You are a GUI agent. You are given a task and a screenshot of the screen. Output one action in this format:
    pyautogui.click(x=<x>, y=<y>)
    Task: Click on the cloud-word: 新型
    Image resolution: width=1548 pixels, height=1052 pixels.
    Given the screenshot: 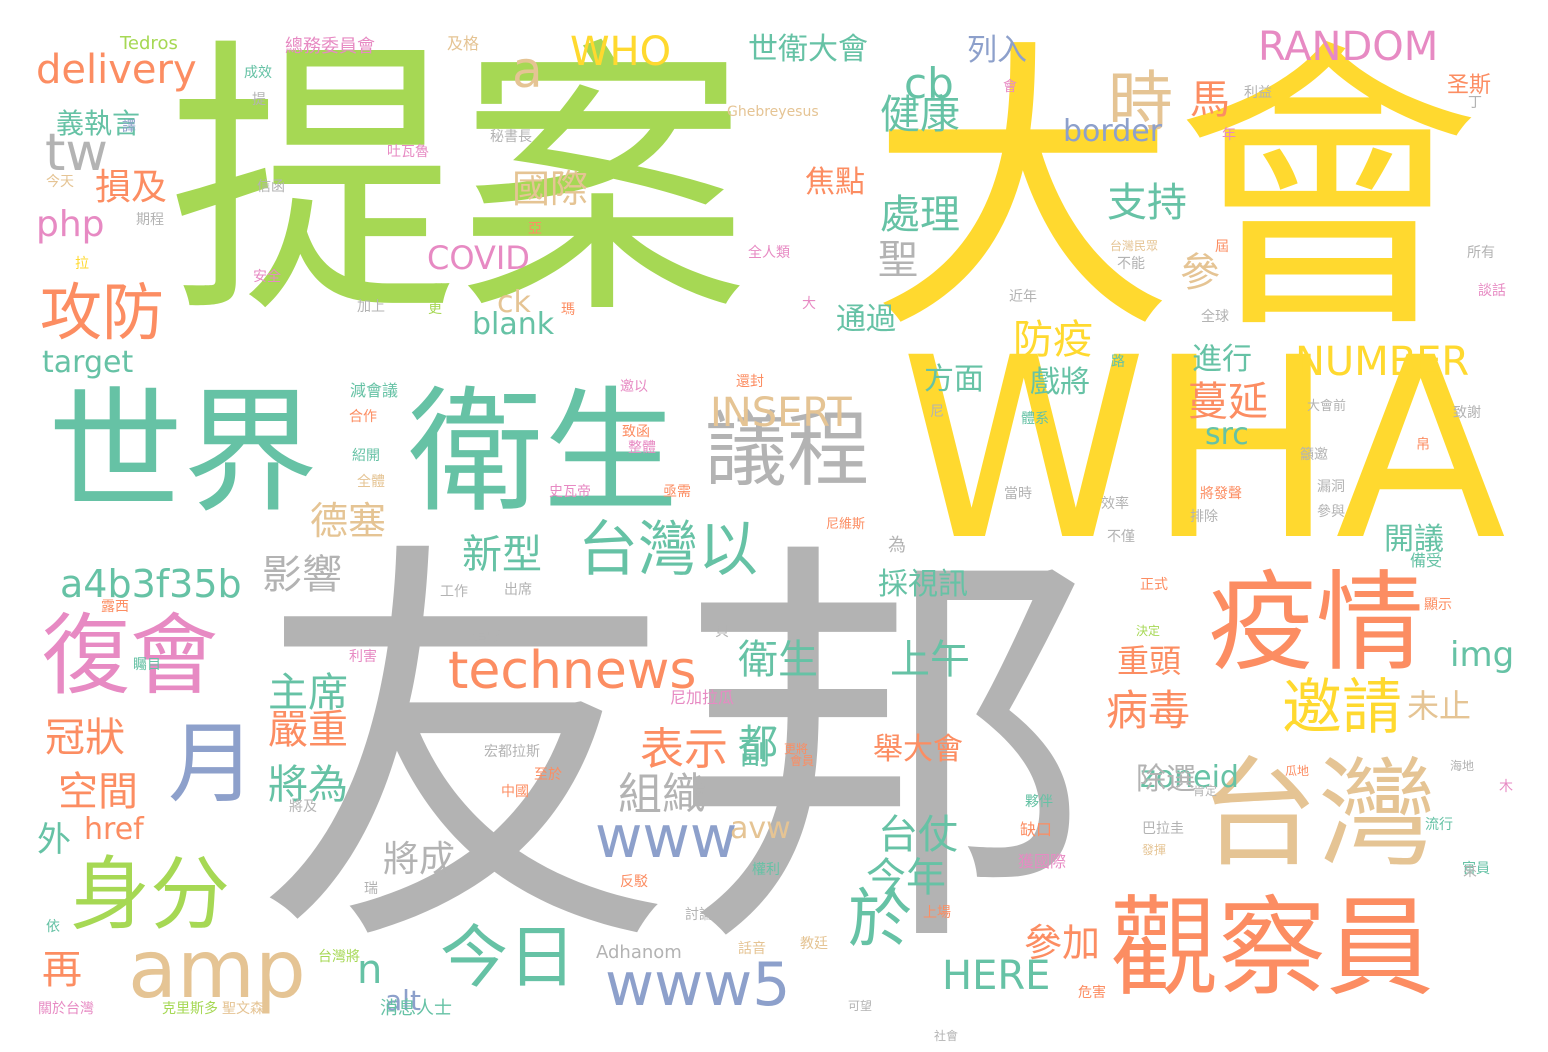 What is the action you would take?
    pyautogui.click(x=502, y=555)
    